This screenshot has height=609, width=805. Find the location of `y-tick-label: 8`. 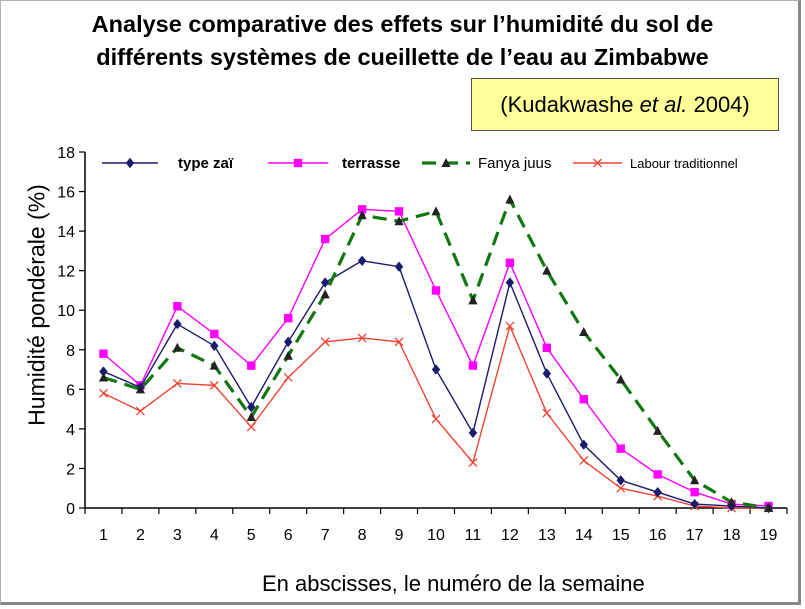

y-tick-label: 8 is located at coordinates (70, 351).